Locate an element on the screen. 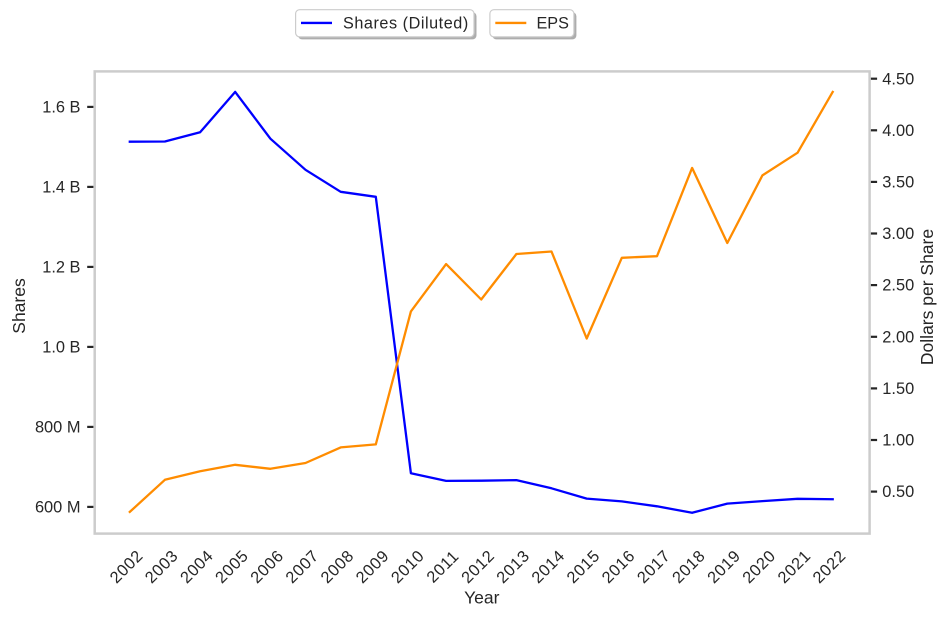 The image size is (949, 623). svg-text: 0.50 is located at coordinates (898, 492).